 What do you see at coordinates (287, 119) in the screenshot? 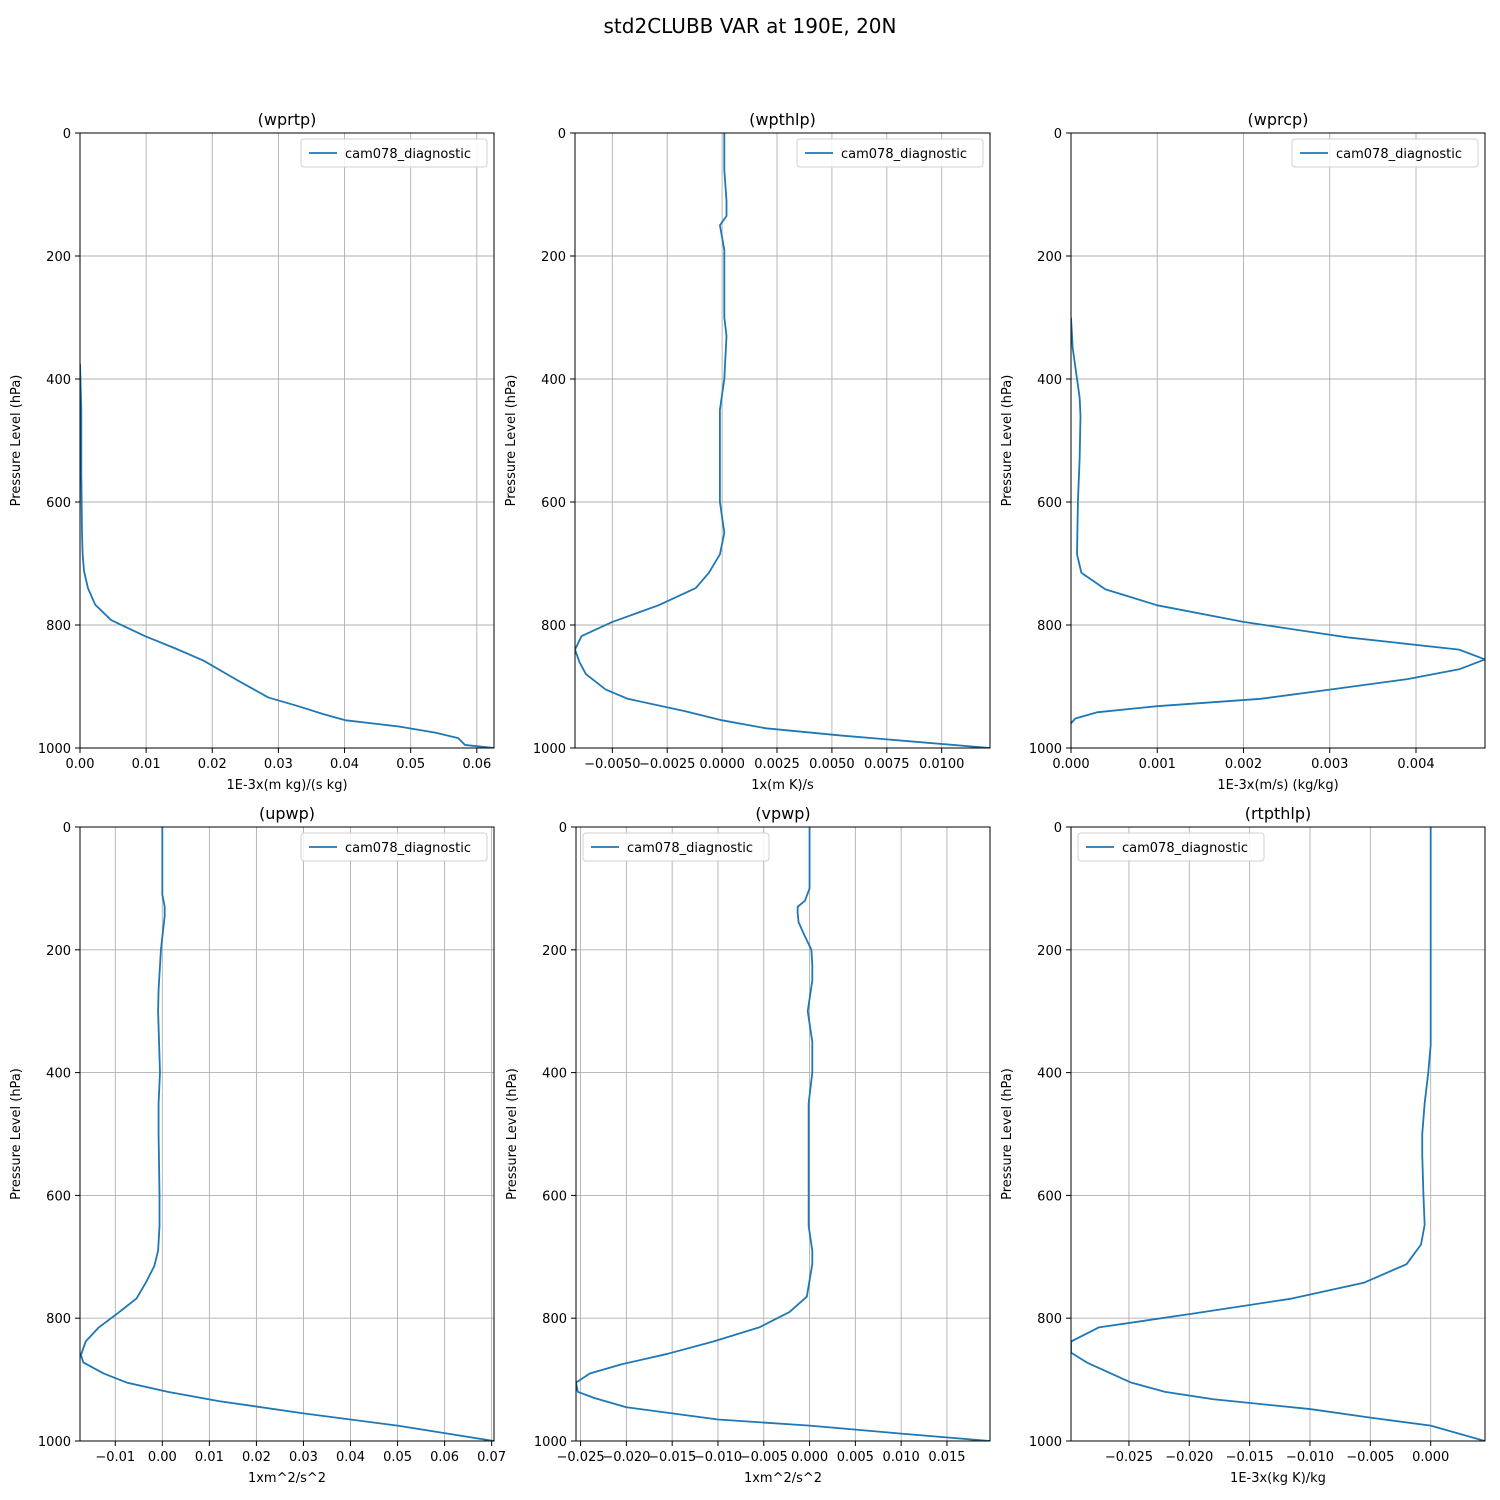
I see `subplot-title: (wprtp)` at bounding box center [287, 119].